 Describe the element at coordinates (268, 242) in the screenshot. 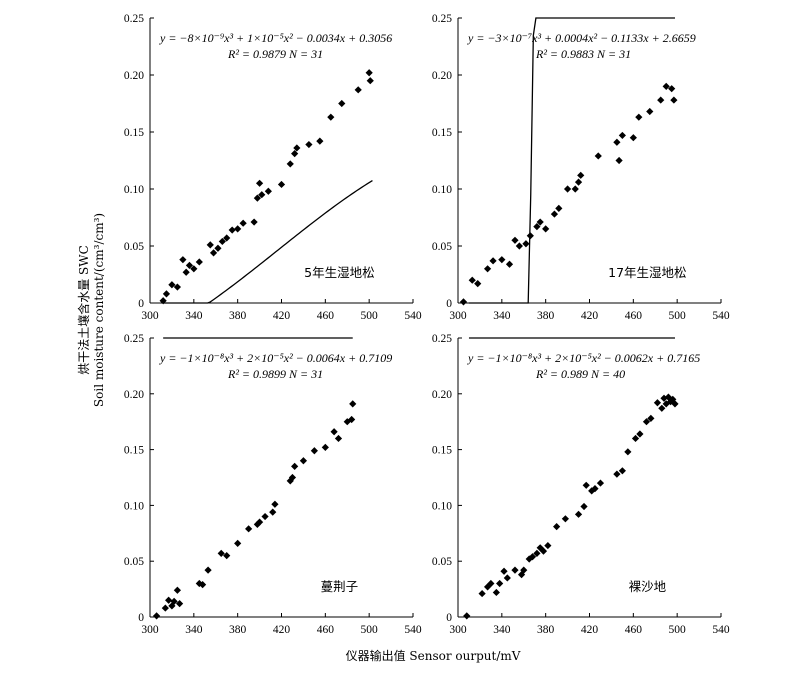

I see `fit-curve` at that location.